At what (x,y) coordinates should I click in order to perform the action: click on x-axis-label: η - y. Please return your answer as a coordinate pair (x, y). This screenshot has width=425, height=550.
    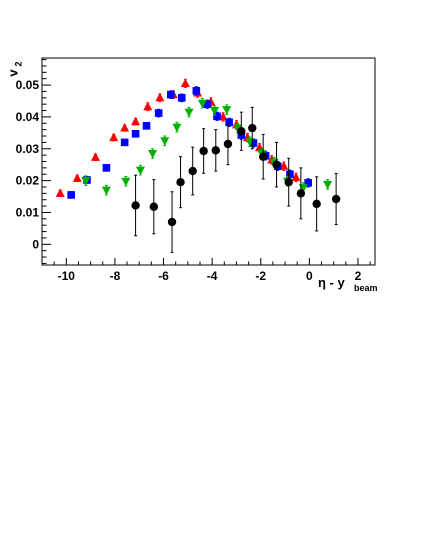
    Looking at the image, I should click on (331, 282).